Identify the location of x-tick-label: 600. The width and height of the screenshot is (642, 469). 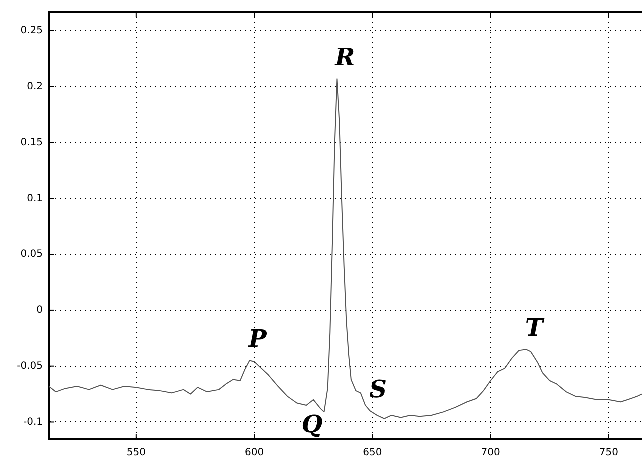
(254, 453).